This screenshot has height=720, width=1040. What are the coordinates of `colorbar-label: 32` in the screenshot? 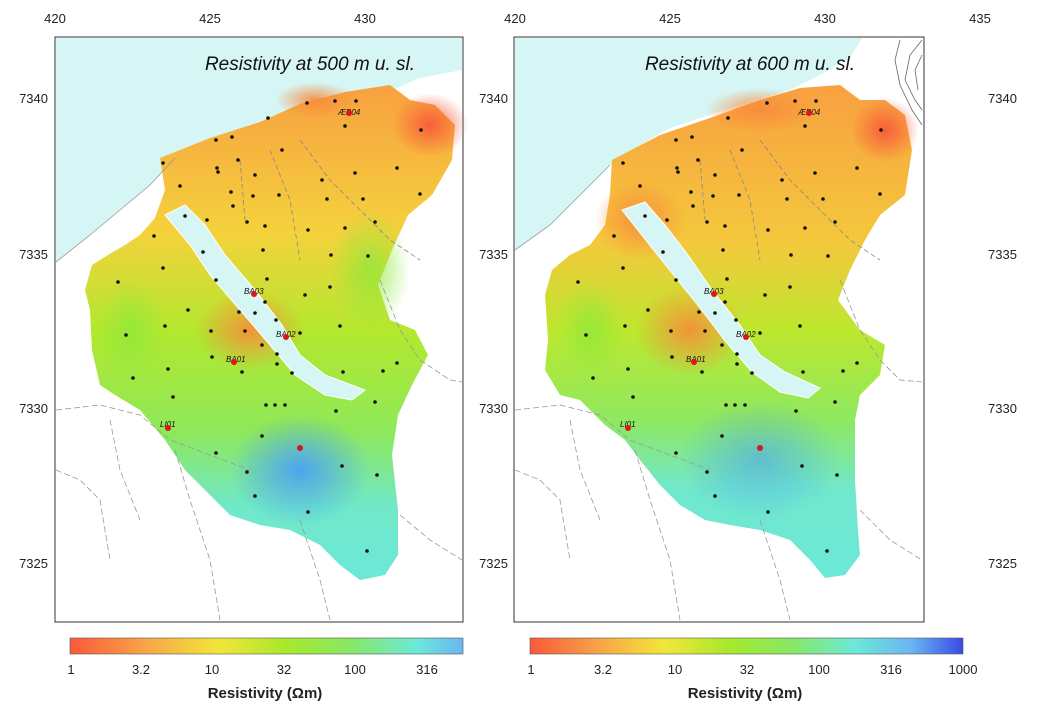 It's located at (284, 669).